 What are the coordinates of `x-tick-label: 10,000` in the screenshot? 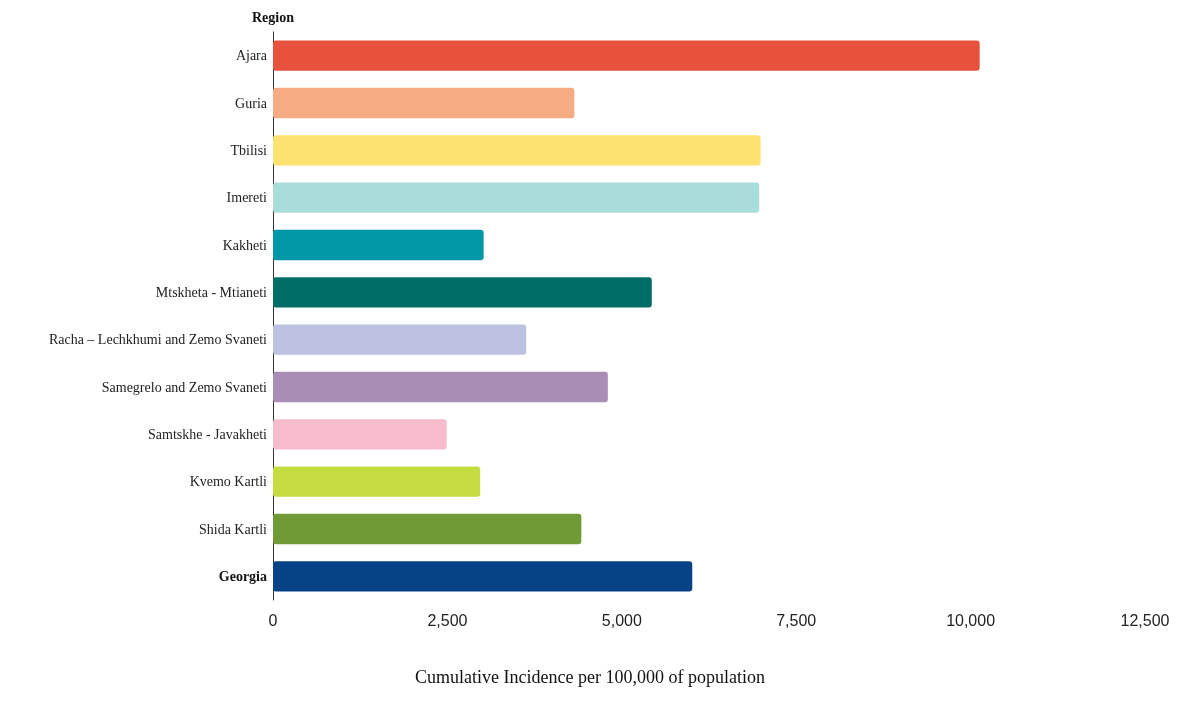 It's located at (971, 620).